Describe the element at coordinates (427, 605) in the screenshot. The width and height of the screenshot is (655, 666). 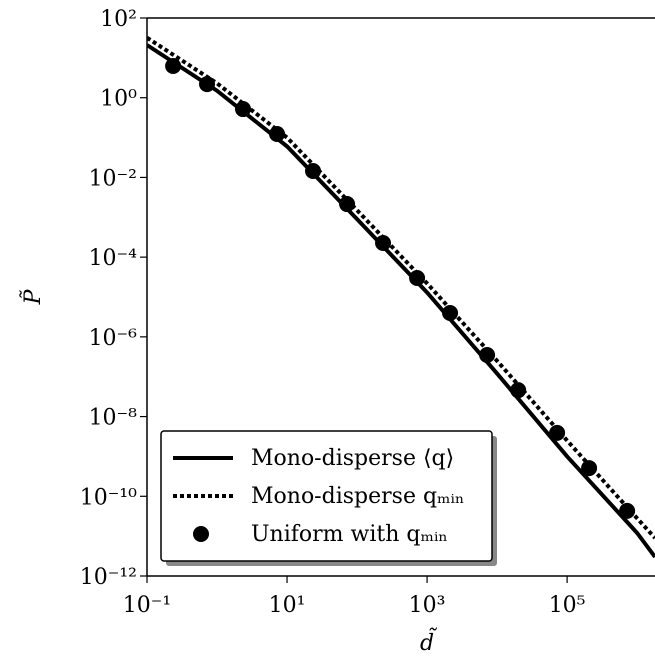
I see `x-tick-label: 10³` at that location.